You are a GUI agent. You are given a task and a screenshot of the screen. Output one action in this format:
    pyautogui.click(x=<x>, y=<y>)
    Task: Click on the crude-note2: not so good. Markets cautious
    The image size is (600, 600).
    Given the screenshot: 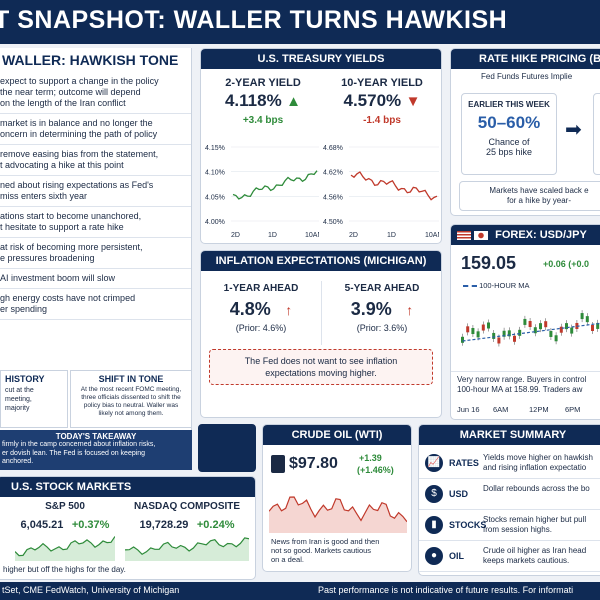 What is the action you would take?
    pyautogui.click(x=321, y=550)
    